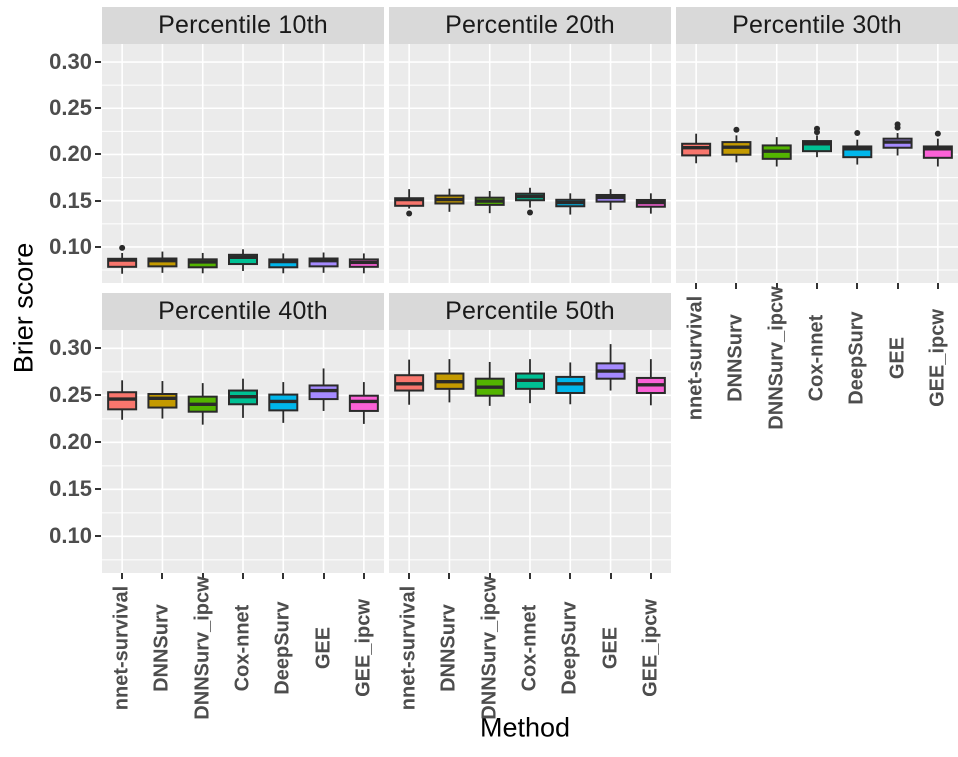 This screenshot has width=958, height=757. Describe the element at coordinates (70, 154) in the screenshot. I see `y-tick-label: 0.20` at that location.